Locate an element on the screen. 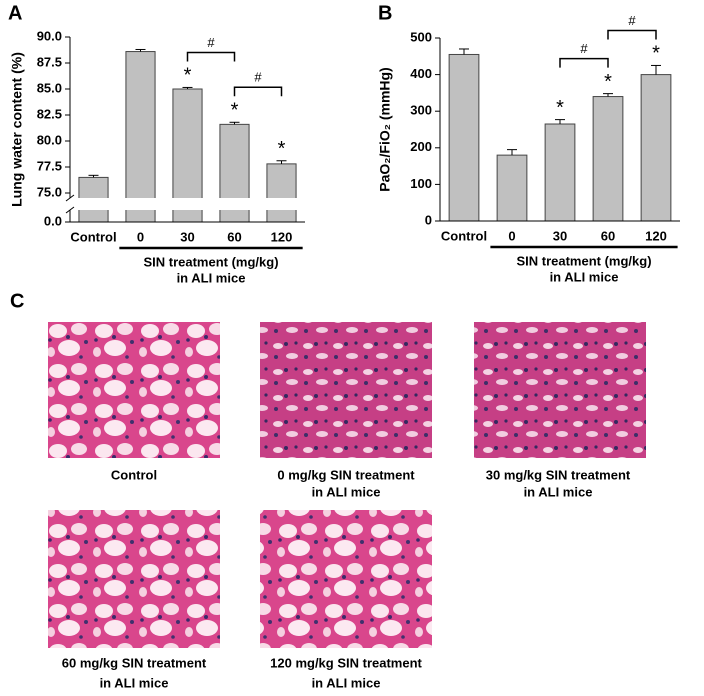 This screenshot has height=696, width=704. y-tick-label: 300 is located at coordinates (421, 110).